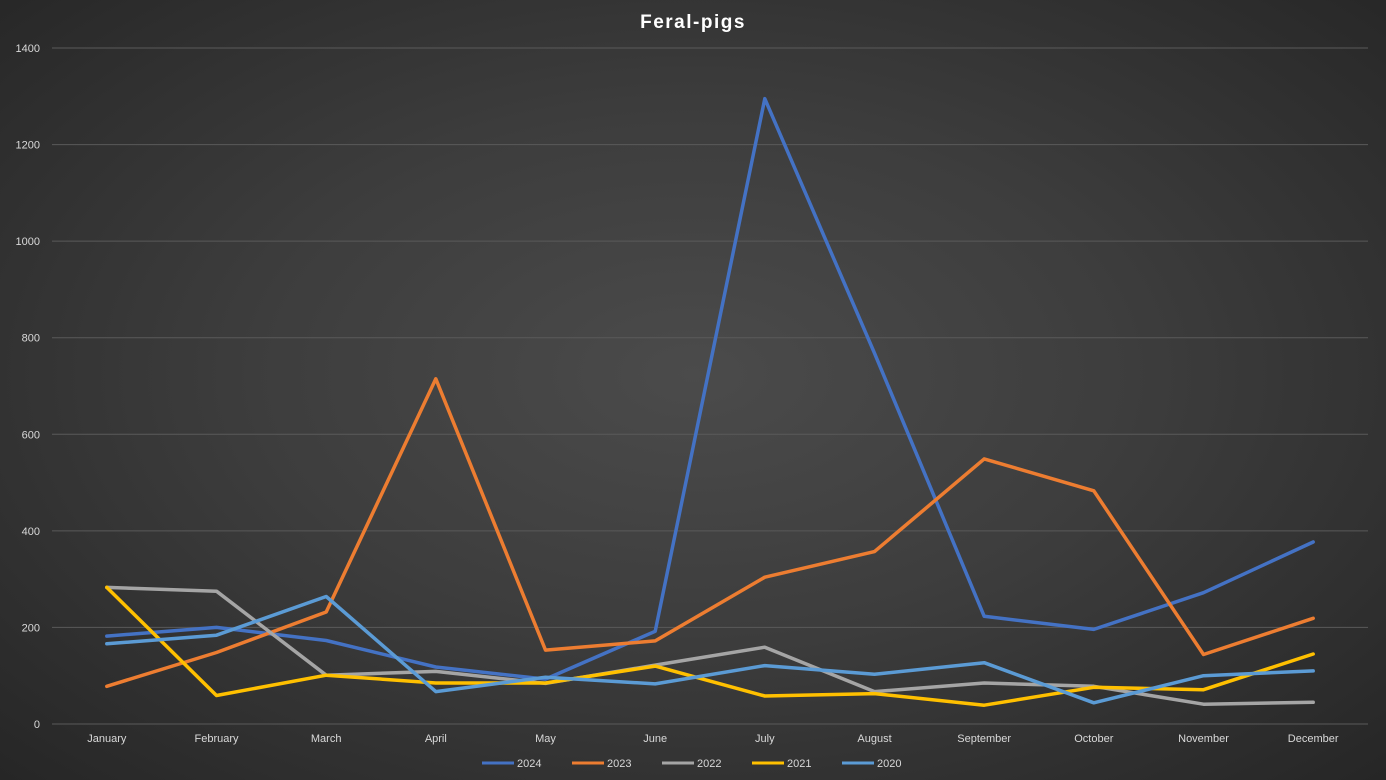  What do you see at coordinates (545, 739) in the screenshot?
I see `x-tick-label: May` at bounding box center [545, 739].